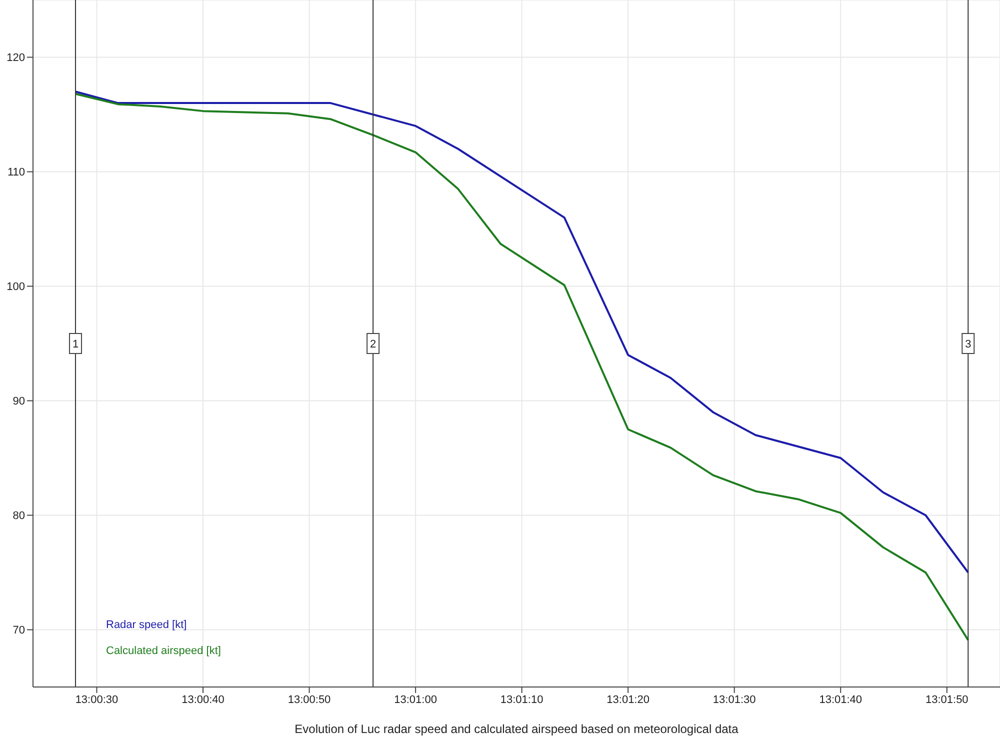 This screenshot has height=749, width=1000. I want to click on y-tick-label: 110, so click(16, 172).